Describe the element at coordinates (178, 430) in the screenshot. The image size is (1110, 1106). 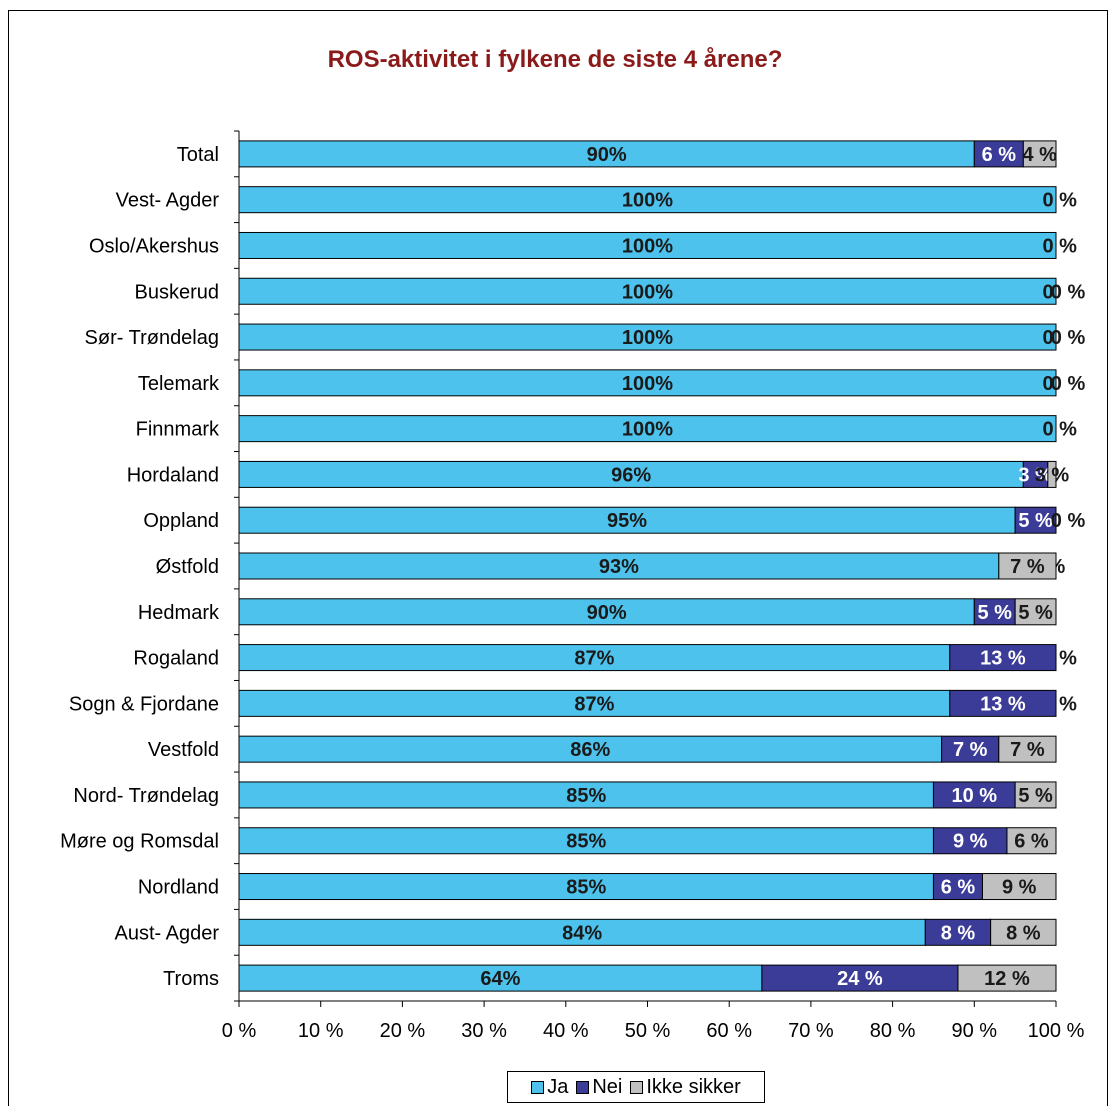
I see `category-label: Finnmark` at that location.